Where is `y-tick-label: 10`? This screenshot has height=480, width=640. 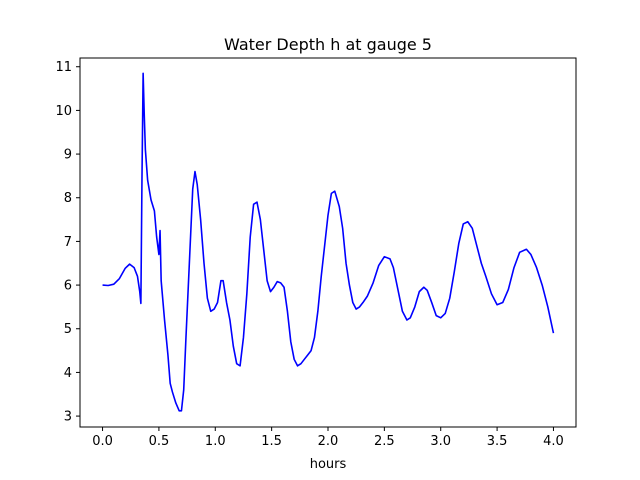
y-tick-label: 10 is located at coordinates (63, 111).